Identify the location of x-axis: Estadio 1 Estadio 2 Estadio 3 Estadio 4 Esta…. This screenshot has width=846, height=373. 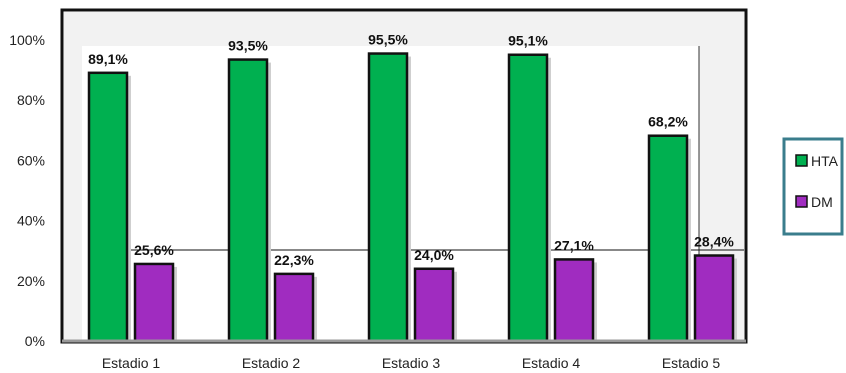
(411, 363).